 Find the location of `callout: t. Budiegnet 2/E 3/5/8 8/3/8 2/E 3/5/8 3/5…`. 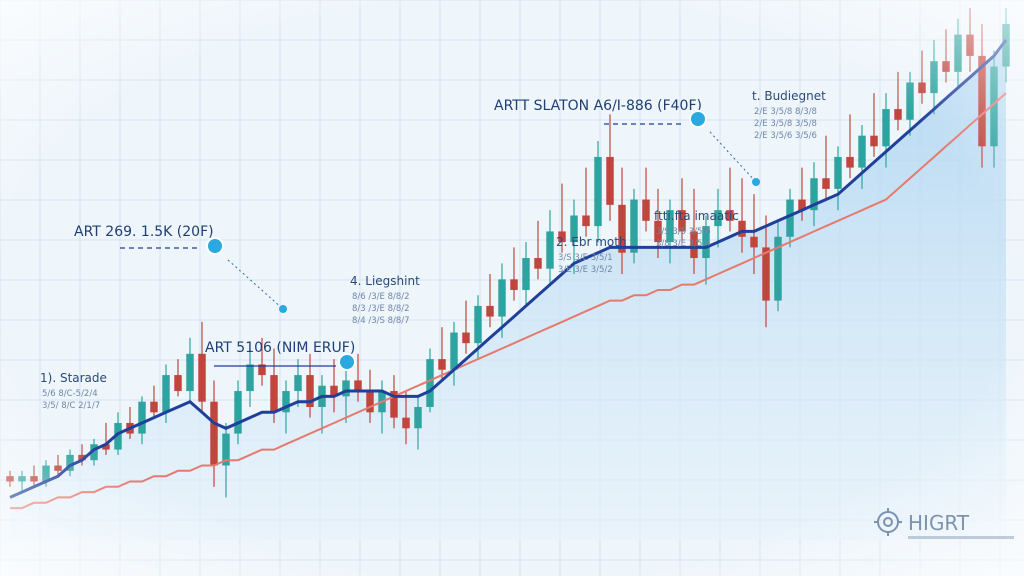

callout: t. Budiegnet 2/E 3/5/8 8/3/8 2/E 3/5/8 3/5… is located at coordinates (789, 115).